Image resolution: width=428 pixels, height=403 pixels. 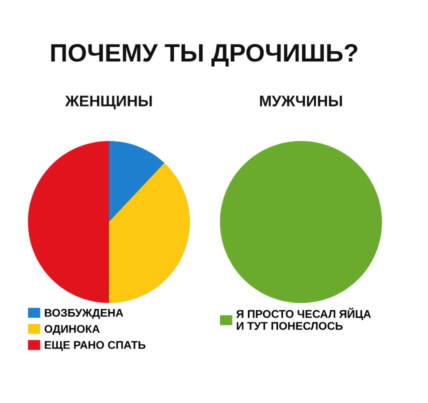 What do you see at coordinates (95, 346) in the screenshot?
I see `legend-label: ЕЩЕ РАНО СПАТЬ` at bounding box center [95, 346].